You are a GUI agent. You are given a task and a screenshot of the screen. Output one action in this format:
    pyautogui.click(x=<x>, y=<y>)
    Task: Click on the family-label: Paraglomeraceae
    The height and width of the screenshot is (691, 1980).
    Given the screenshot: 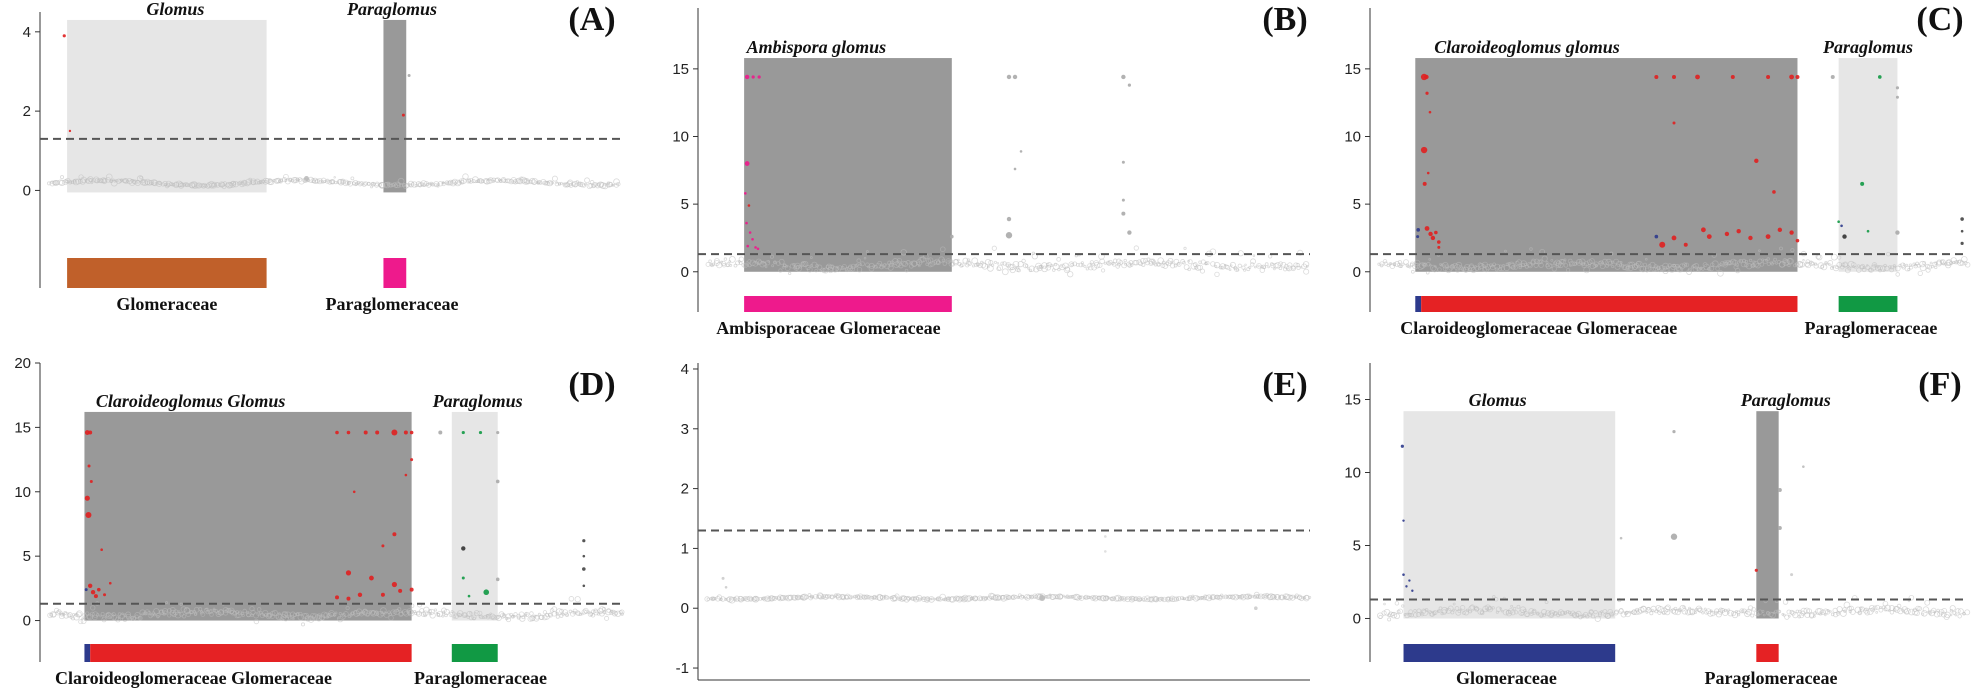 What is the action you would take?
    pyautogui.click(x=392, y=304)
    